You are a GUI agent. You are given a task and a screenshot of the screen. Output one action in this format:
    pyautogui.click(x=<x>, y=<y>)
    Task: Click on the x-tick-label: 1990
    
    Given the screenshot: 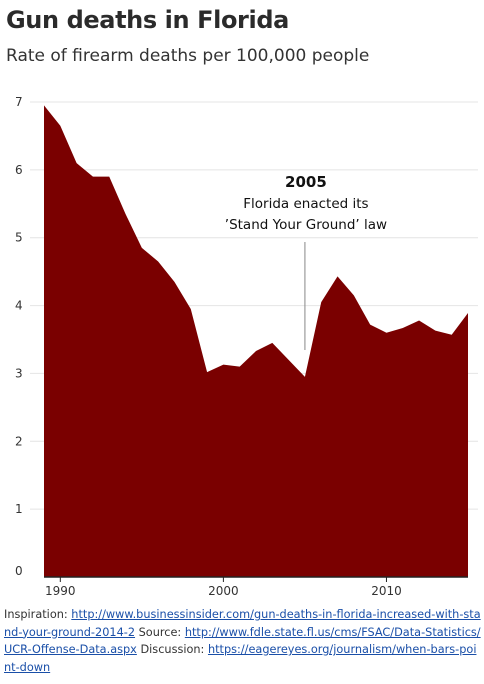 What is the action you would take?
    pyautogui.click(x=60, y=591)
    